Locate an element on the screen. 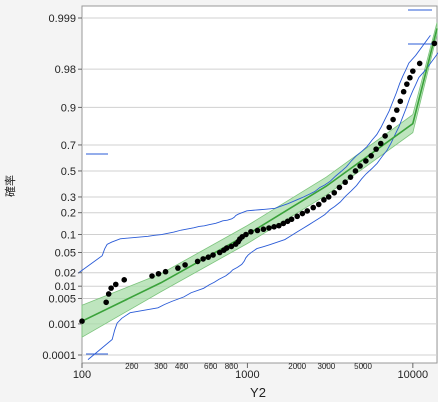 The image size is (438, 402). y-axis-label: 確率 is located at coordinates (10, 186).